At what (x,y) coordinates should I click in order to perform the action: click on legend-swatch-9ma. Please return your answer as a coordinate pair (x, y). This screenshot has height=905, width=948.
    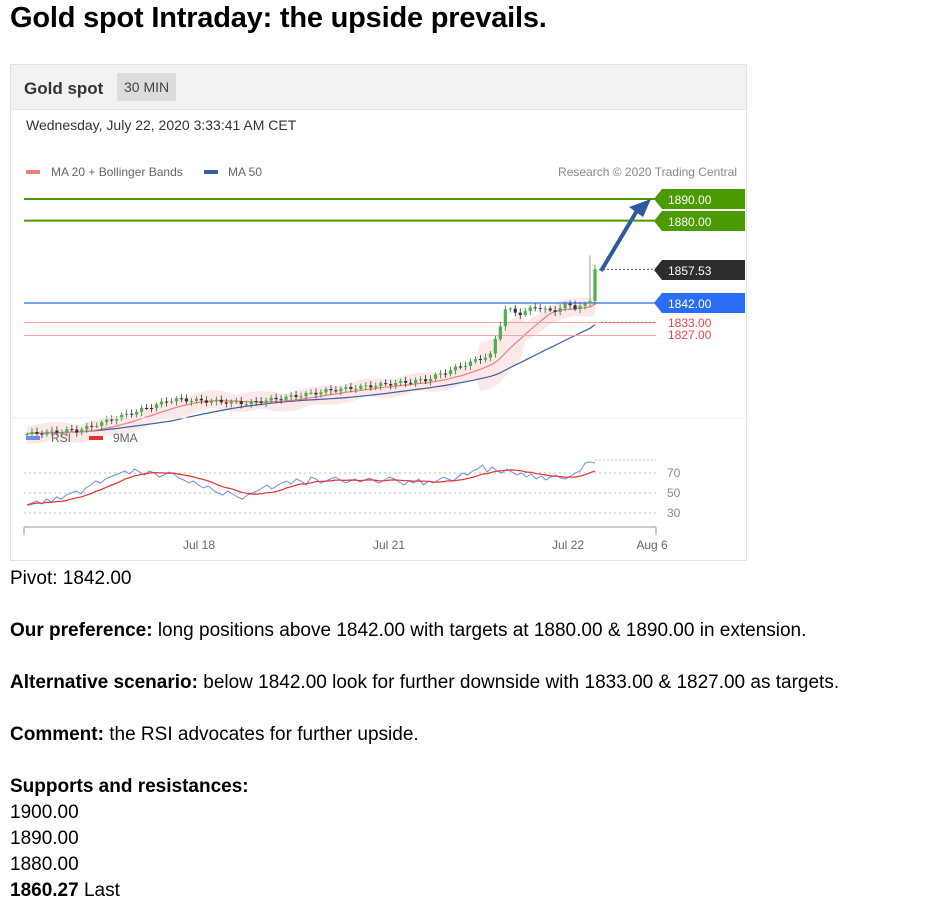
    Looking at the image, I should click on (96, 438).